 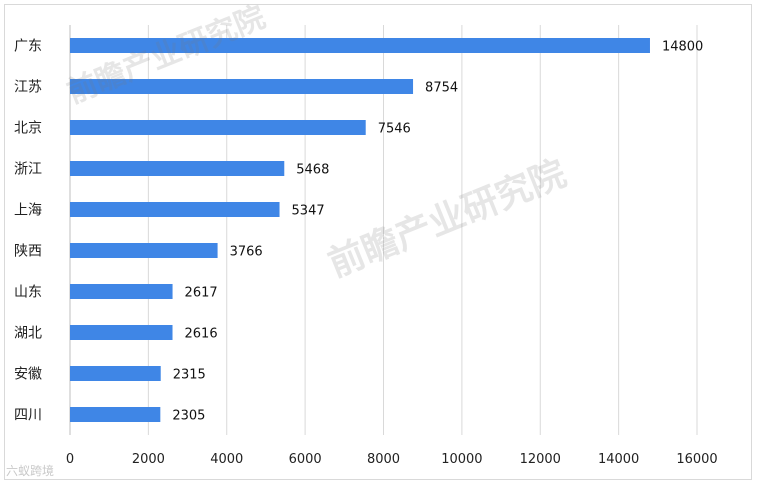 What do you see at coordinates (383, 459) in the screenshot?
I see `x-tick-label: 8000` at bounding box center [383, 459].